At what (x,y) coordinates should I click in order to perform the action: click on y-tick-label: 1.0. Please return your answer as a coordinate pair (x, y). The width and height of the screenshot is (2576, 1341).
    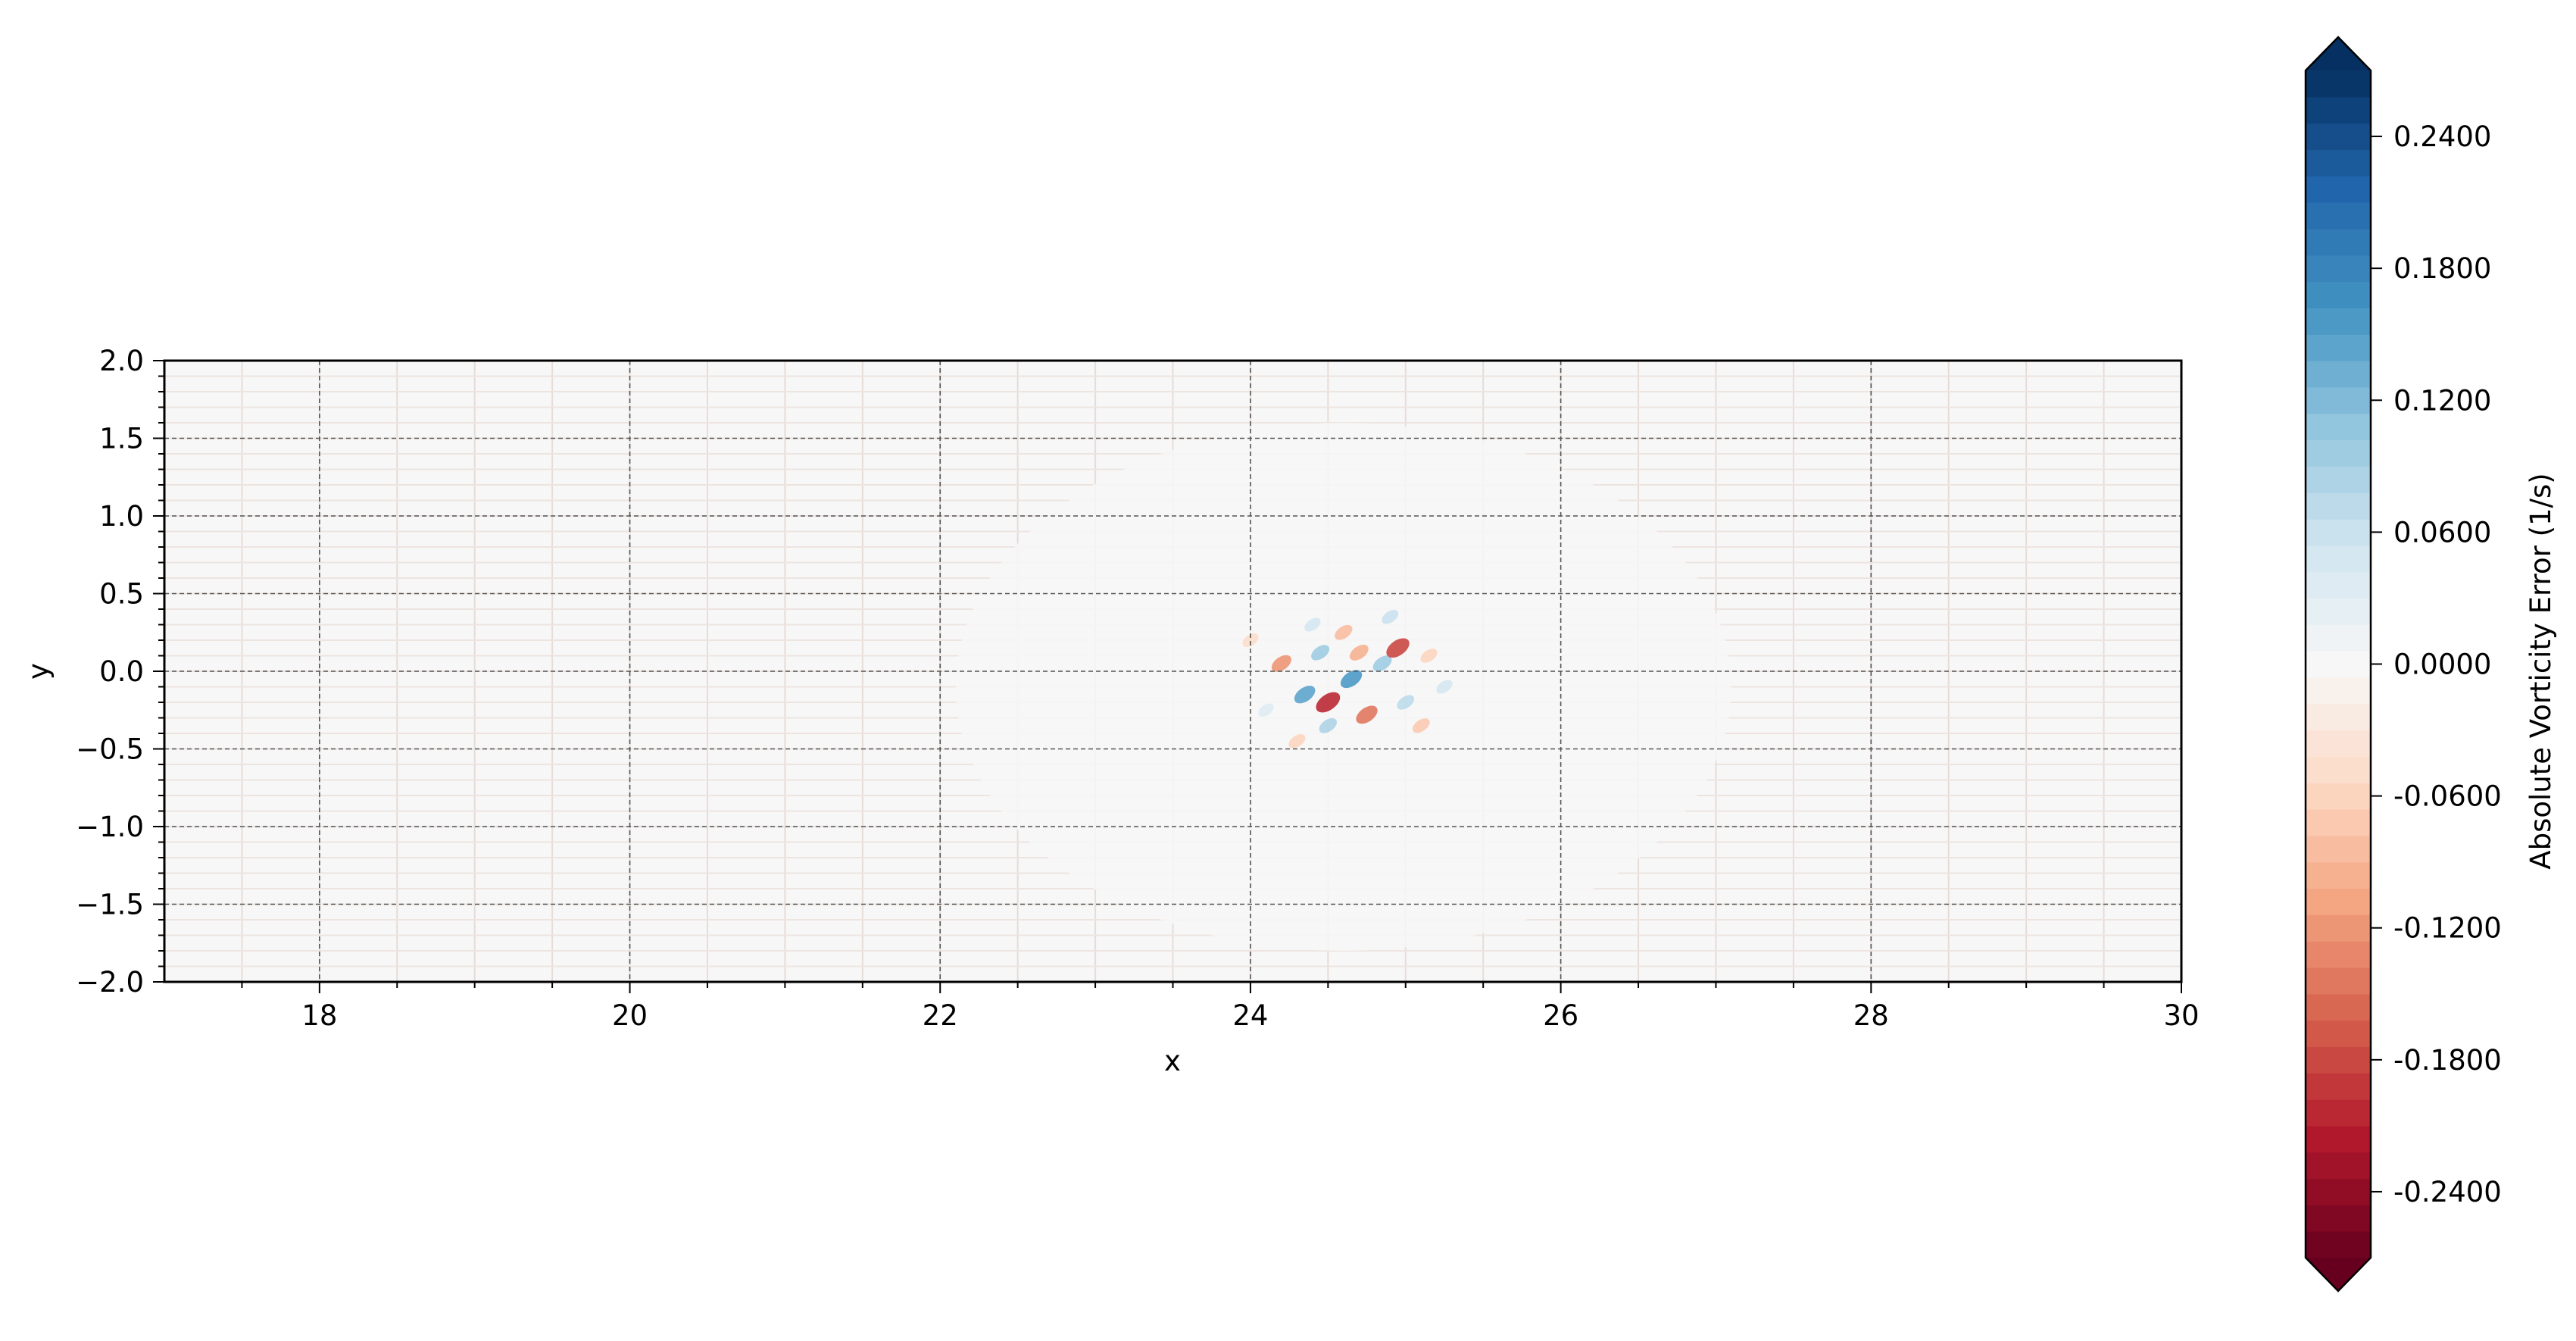
    Looking at the image, I should click on (122, 516).